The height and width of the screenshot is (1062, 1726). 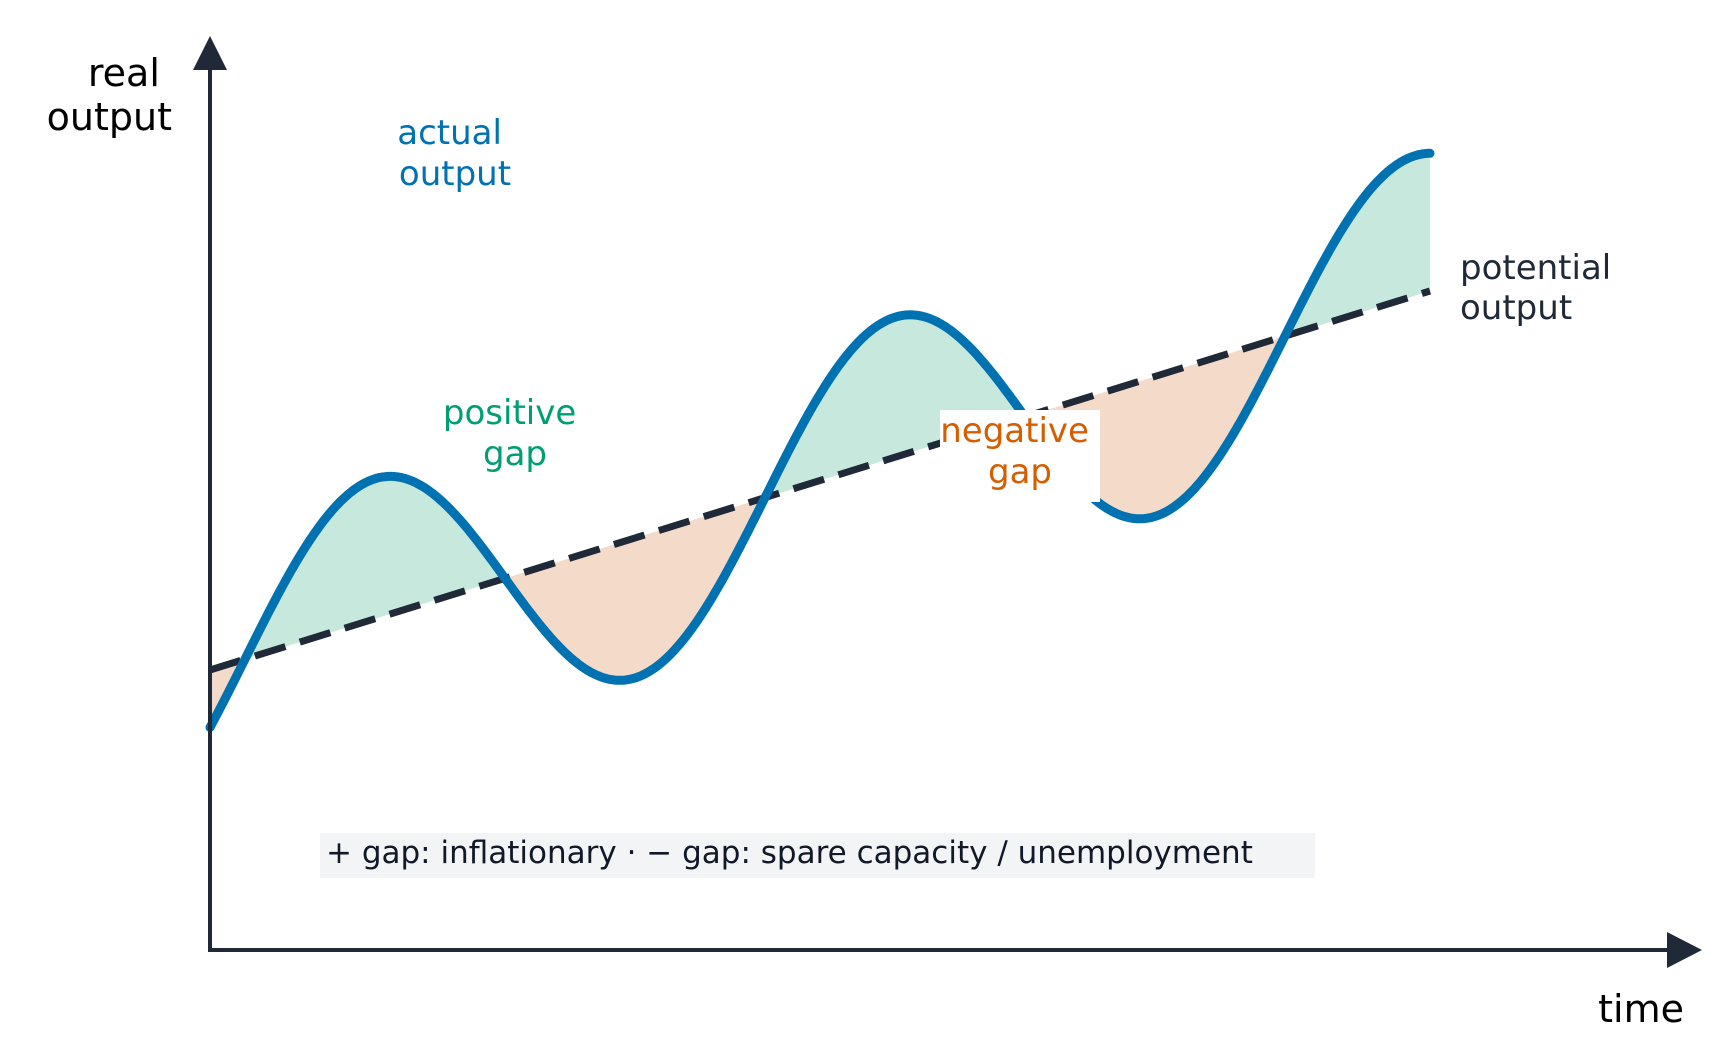 I want to click on negative-gap-label: negative gap, so click(x=1020, y=451).